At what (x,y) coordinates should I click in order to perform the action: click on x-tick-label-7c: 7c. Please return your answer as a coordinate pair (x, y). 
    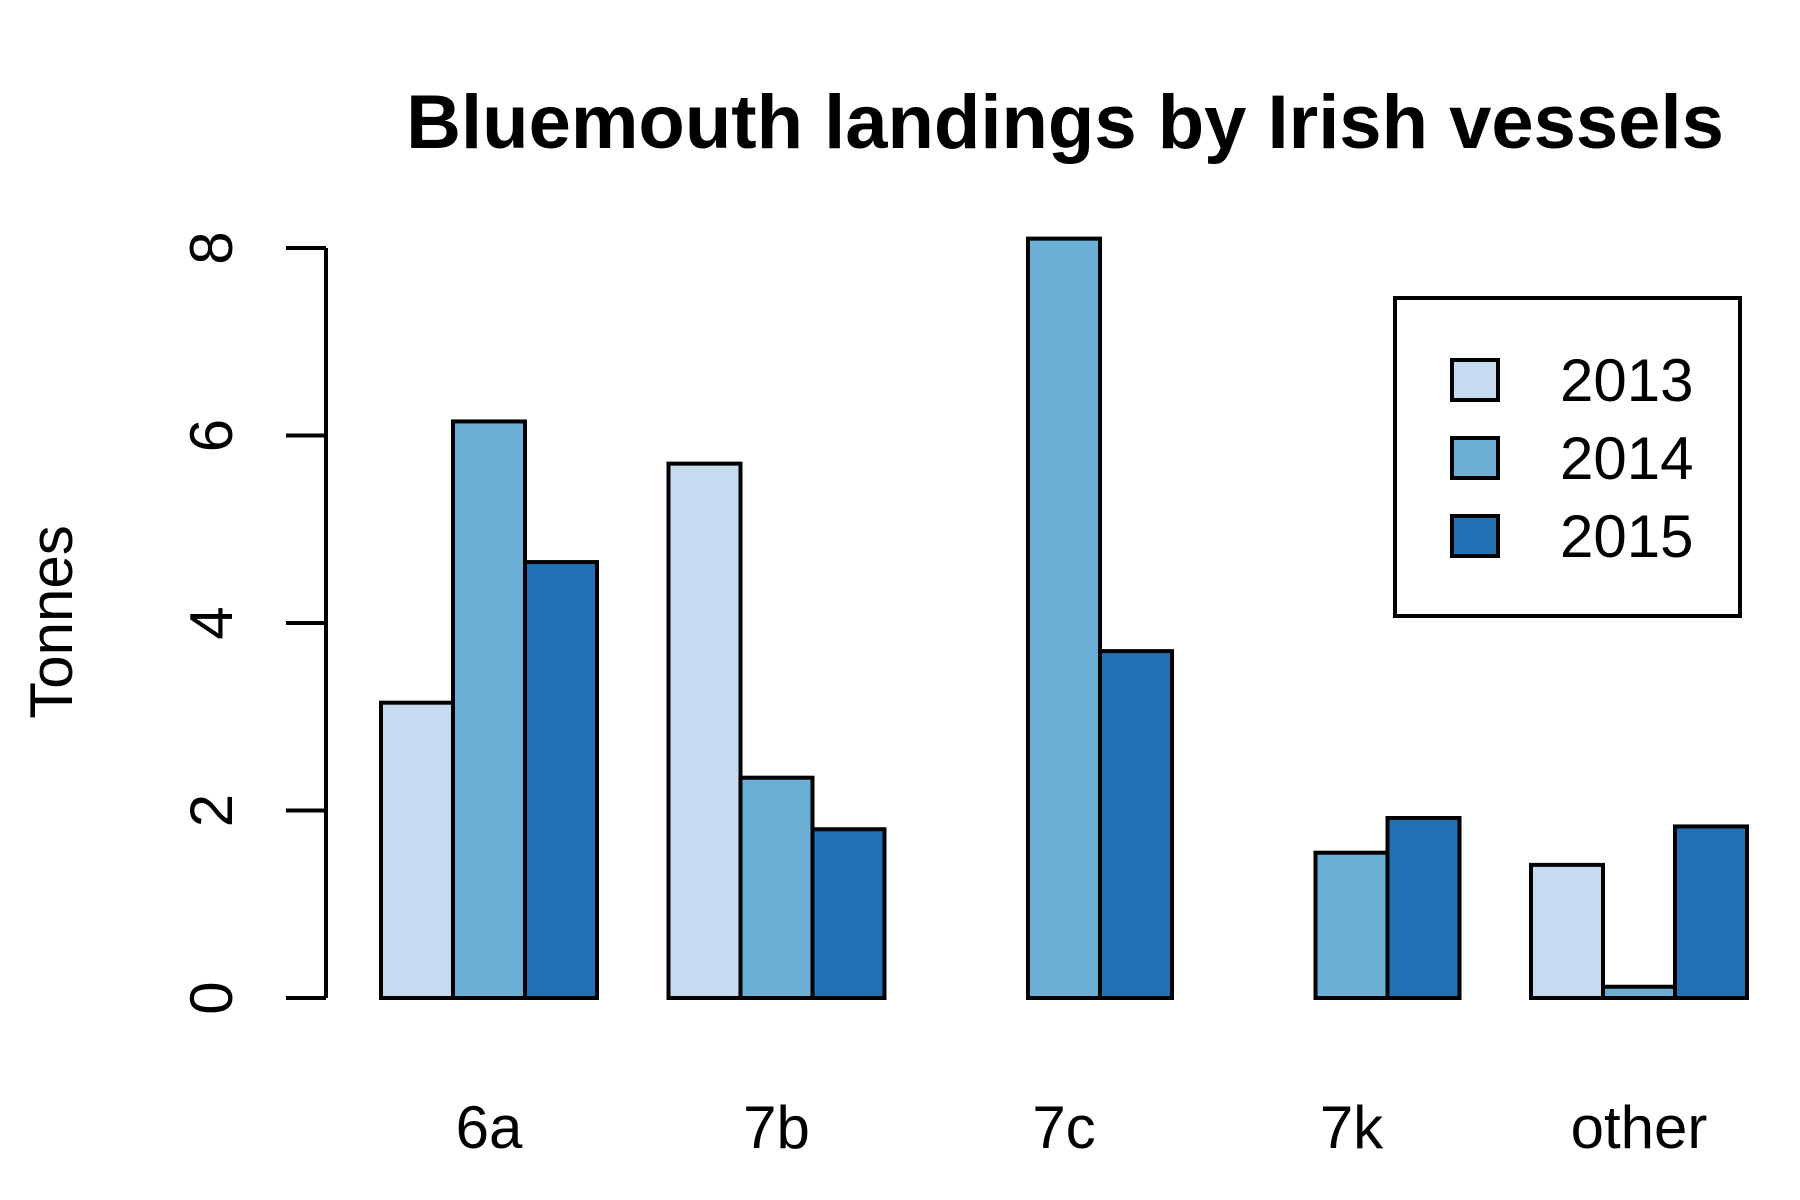
    Looking at the image, I should click on (1063, 1127).